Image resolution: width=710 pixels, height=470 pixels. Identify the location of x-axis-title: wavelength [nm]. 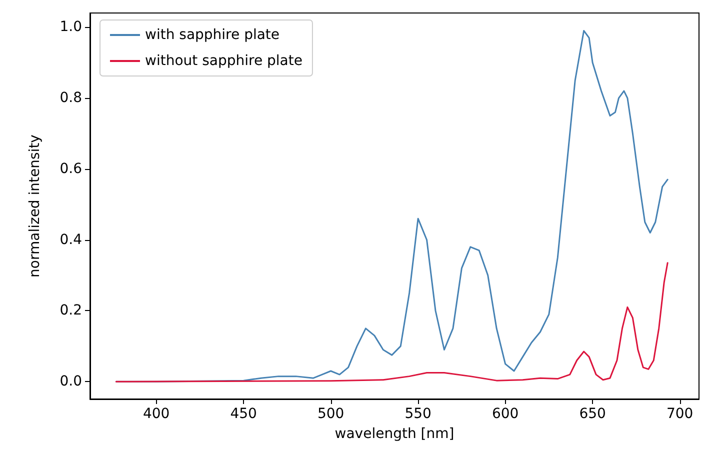
(394, 434).